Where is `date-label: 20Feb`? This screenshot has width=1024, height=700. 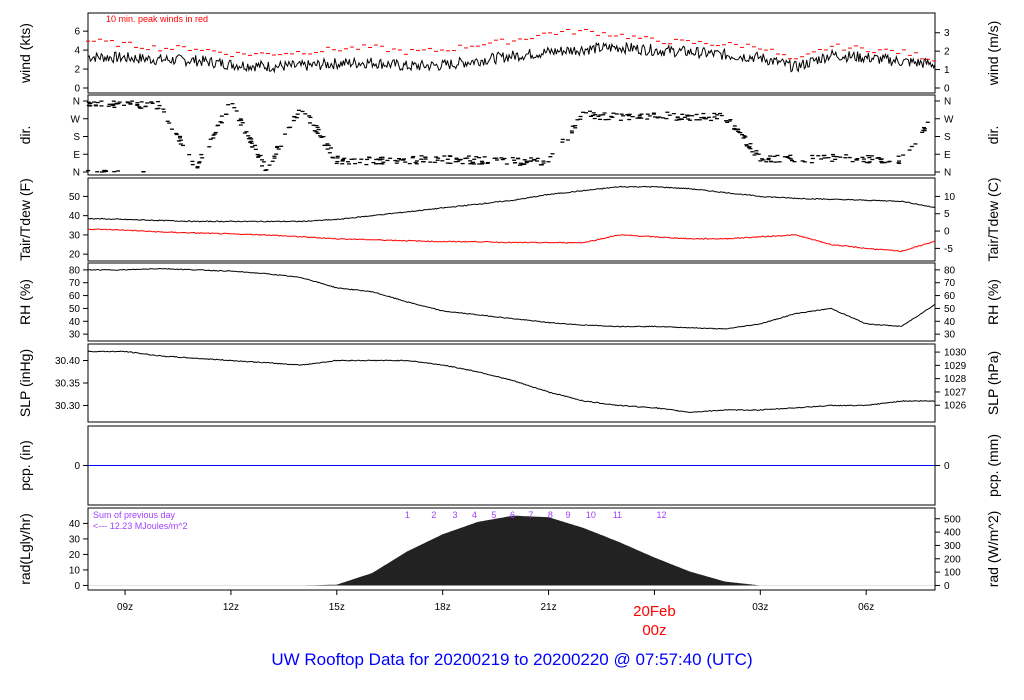
date-label: 20Feb is located at coordinates (654, 611).